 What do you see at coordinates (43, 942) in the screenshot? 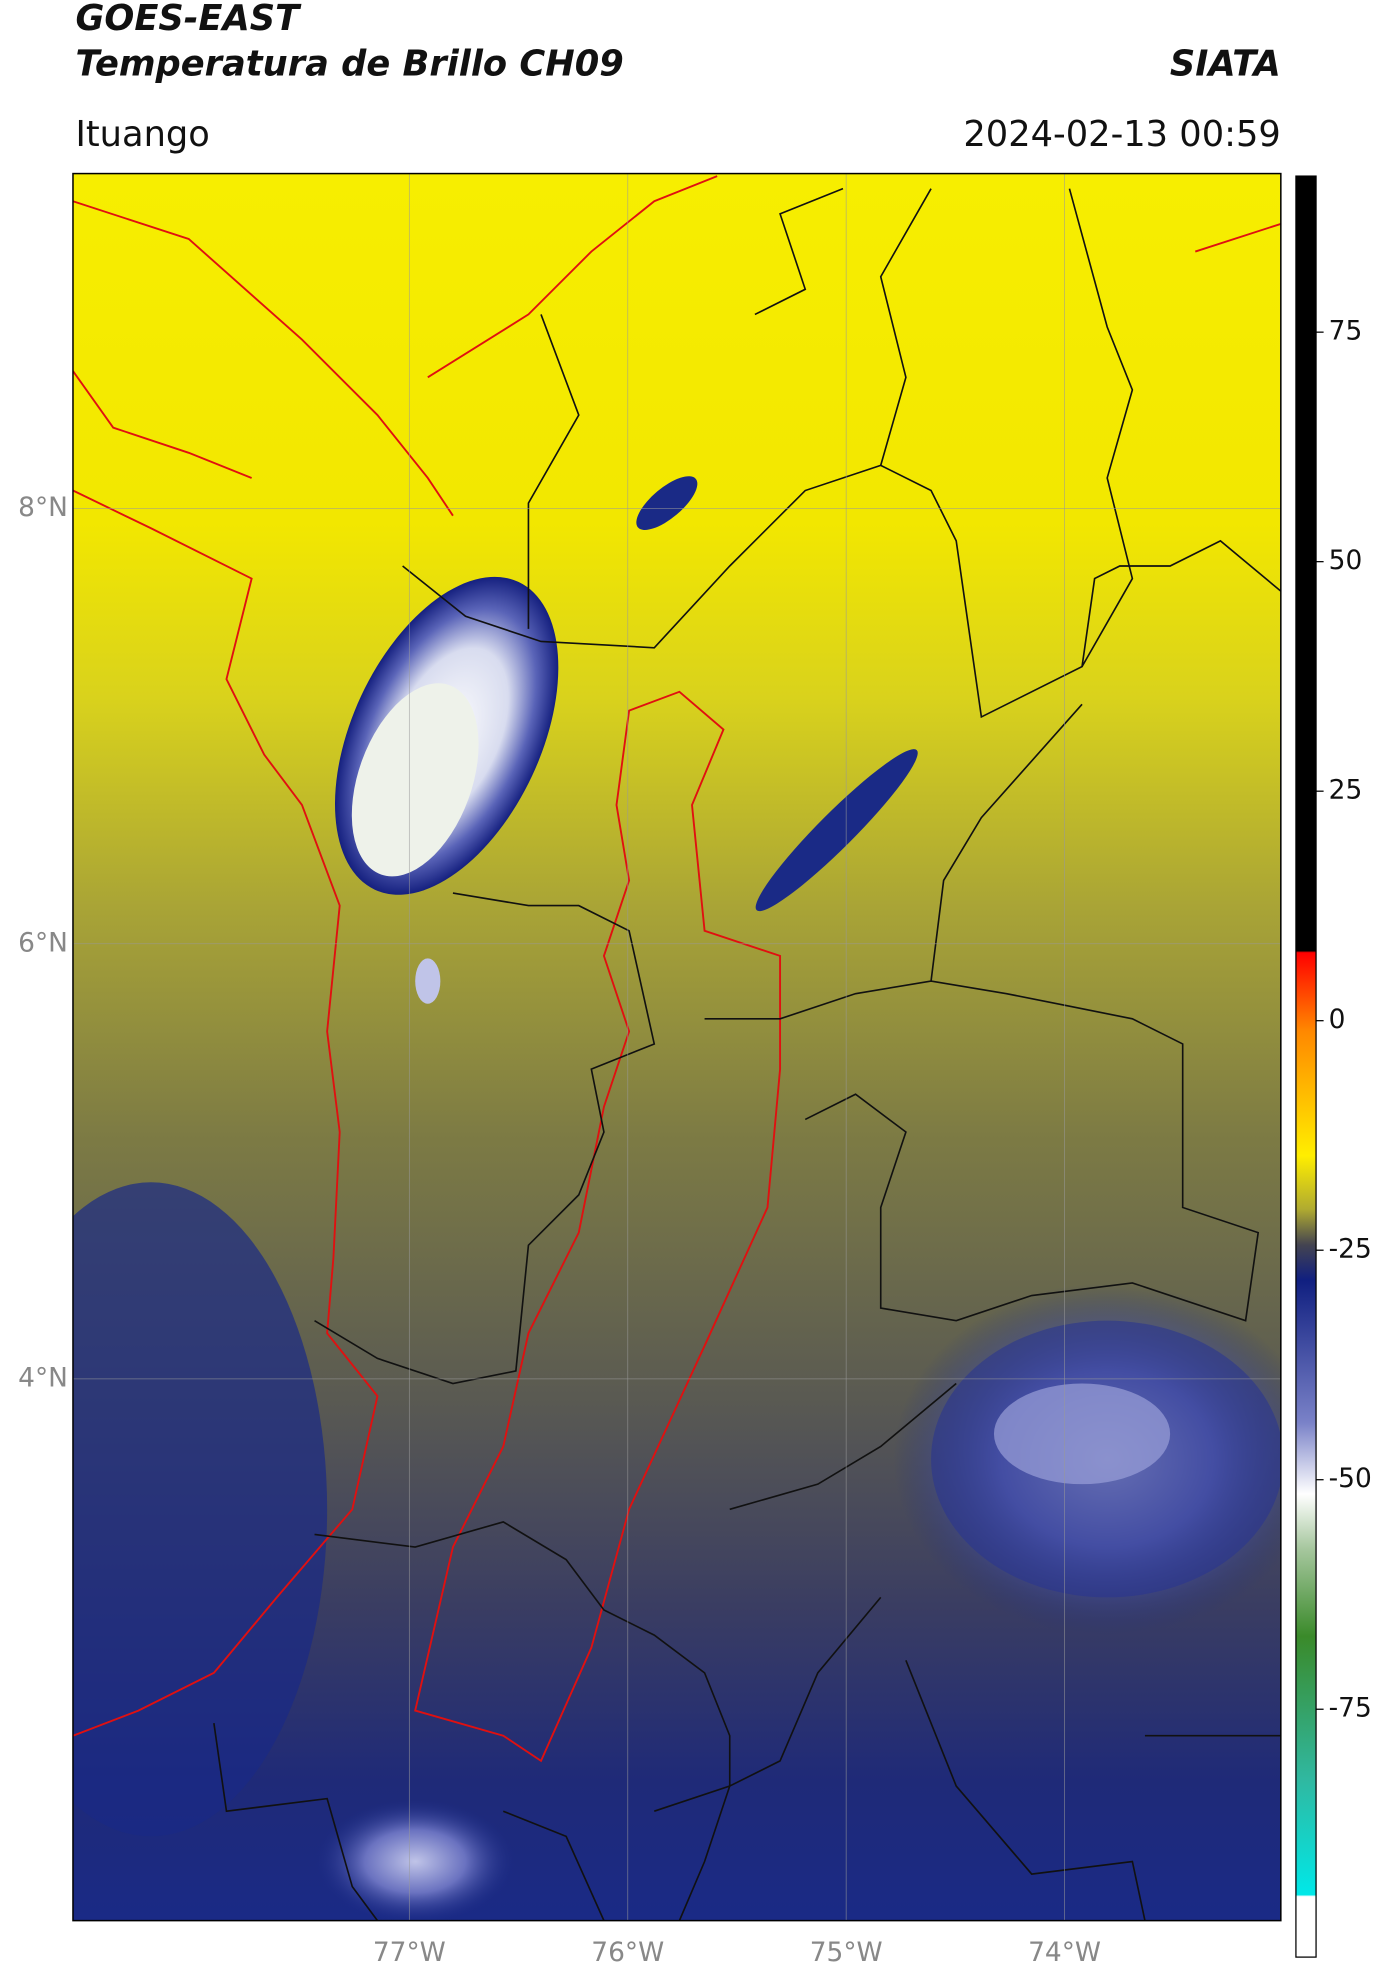
I see `y-tick-label: 6°N` at bounding box center [43, 942].